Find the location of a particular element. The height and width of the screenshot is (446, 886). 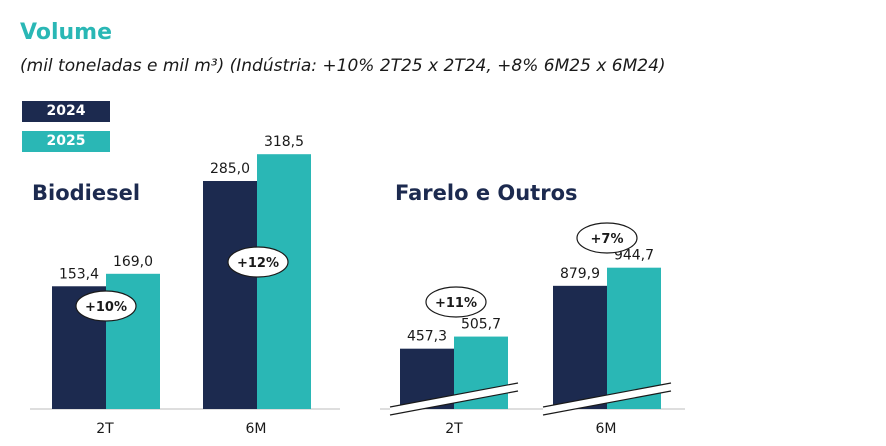

data-label-biodiesel-2t-2025: 169,0 is located at coordinates (133, 262).